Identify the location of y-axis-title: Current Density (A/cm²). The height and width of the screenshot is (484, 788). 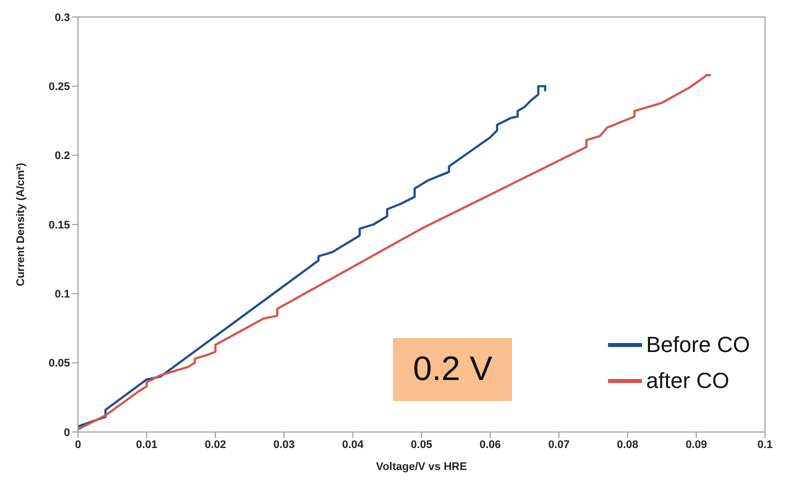
(20, 224).